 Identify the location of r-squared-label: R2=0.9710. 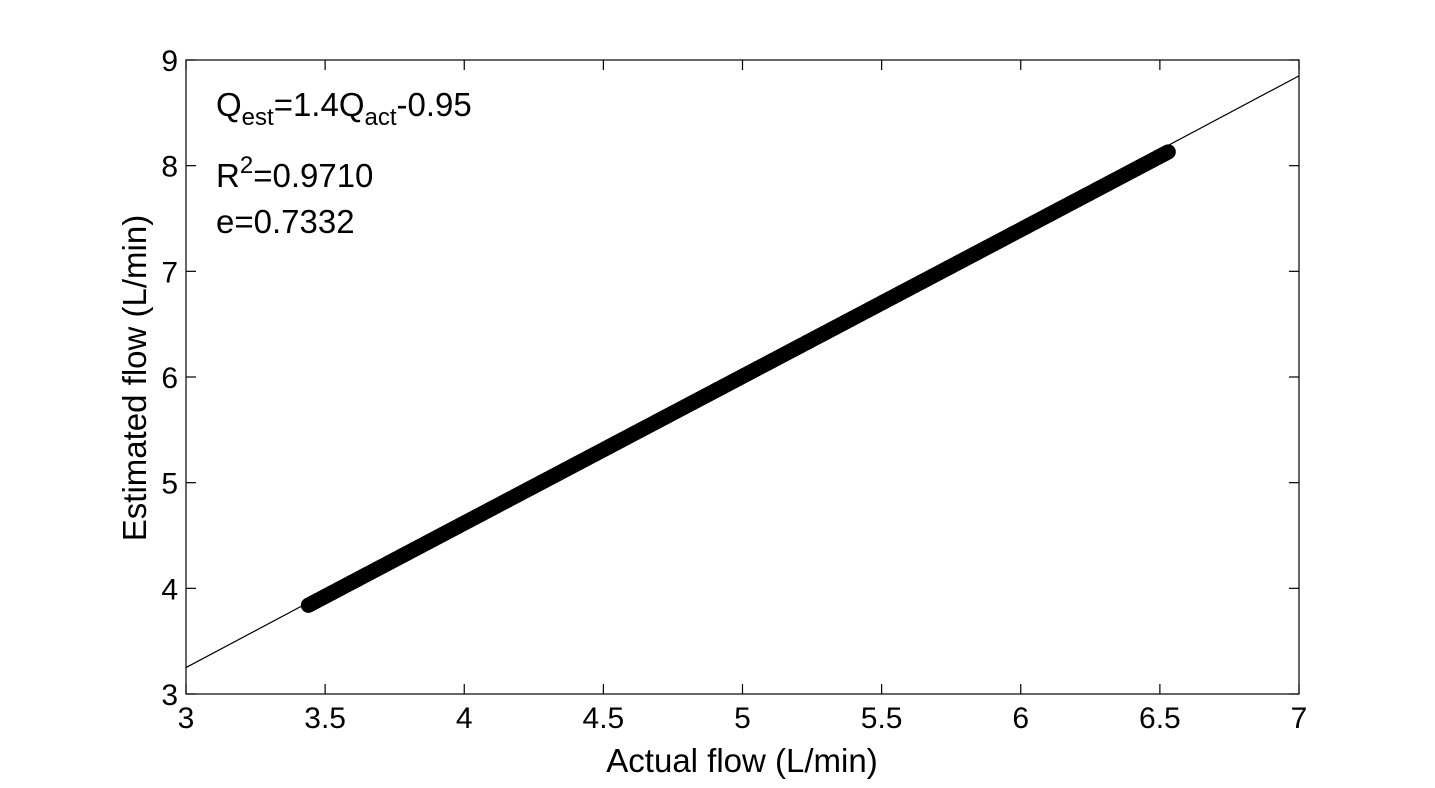
(294, 173).